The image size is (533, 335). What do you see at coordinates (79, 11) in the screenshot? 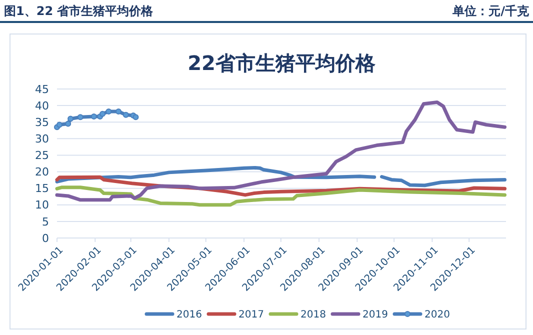
I see `caption: 图1、22 省市生猪平均价格` at bounding box center [79, 11].